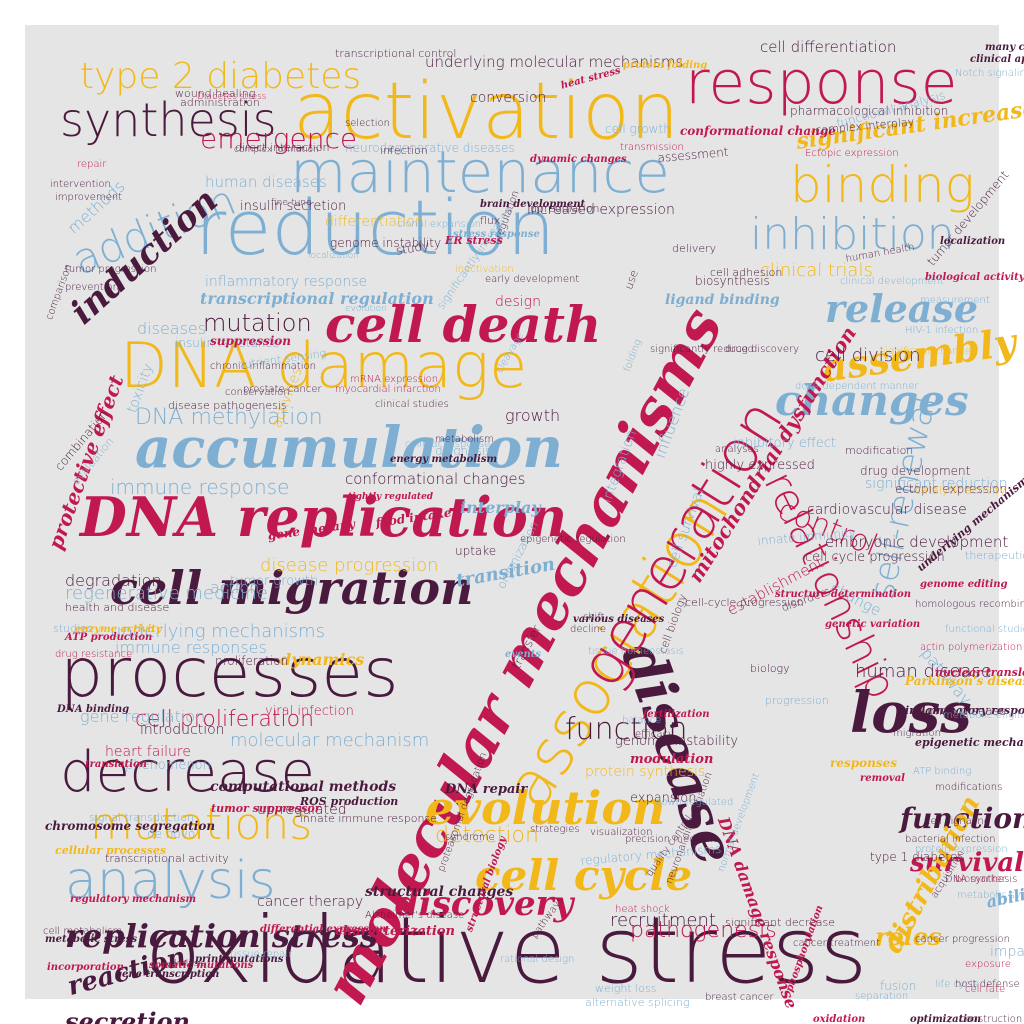  I want to click on word-cloud-term: cellular response, so click(448, 444).